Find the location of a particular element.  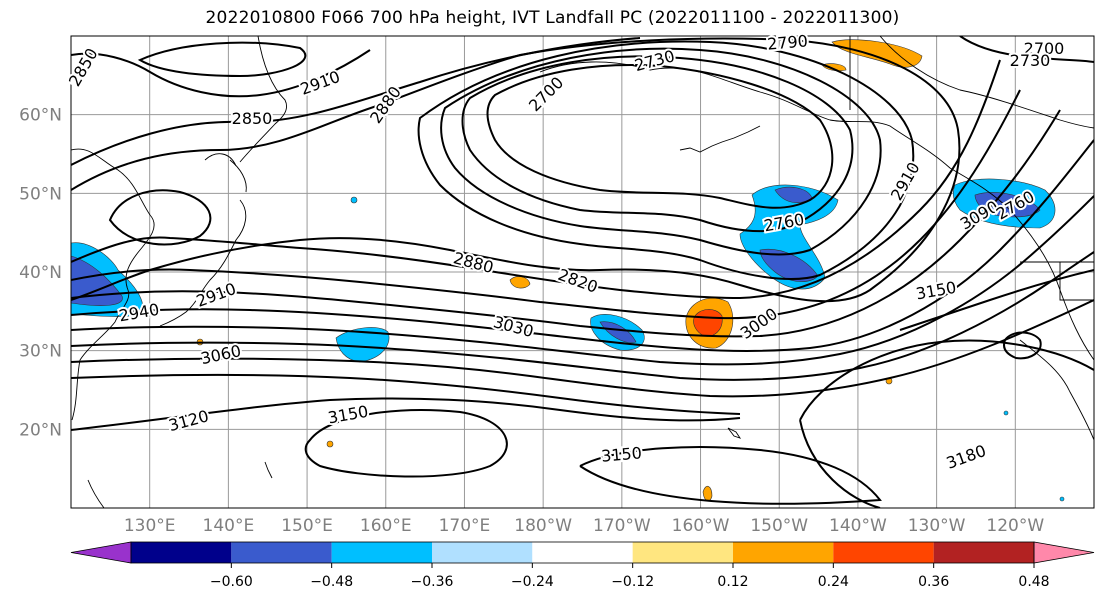

asia-coast is located at coordinates (113, 284).